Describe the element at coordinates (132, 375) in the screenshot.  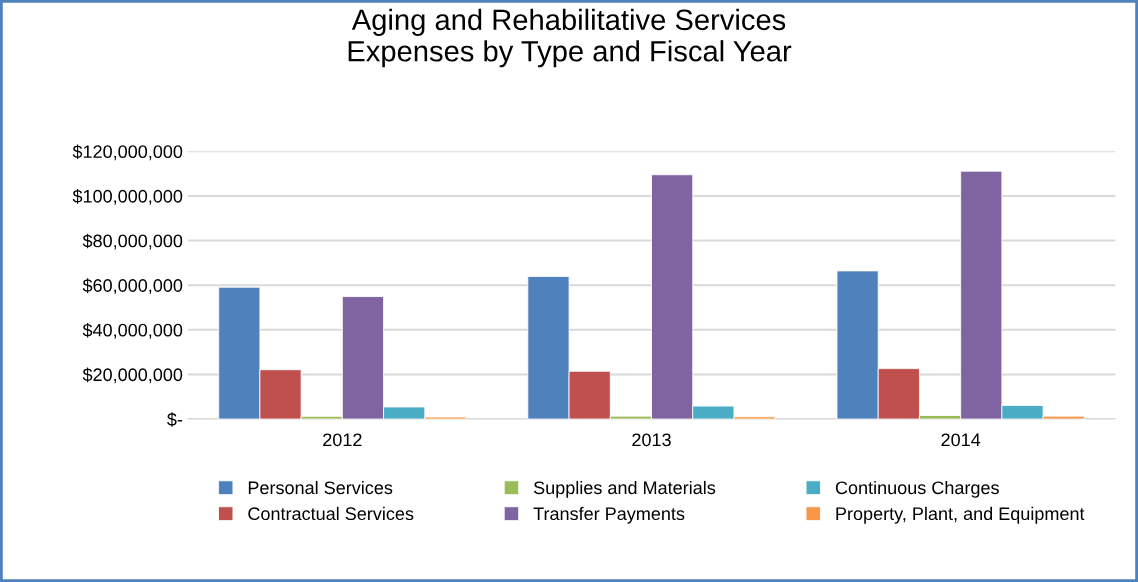
I see `y-tick-label: $20,000,000` at that location.